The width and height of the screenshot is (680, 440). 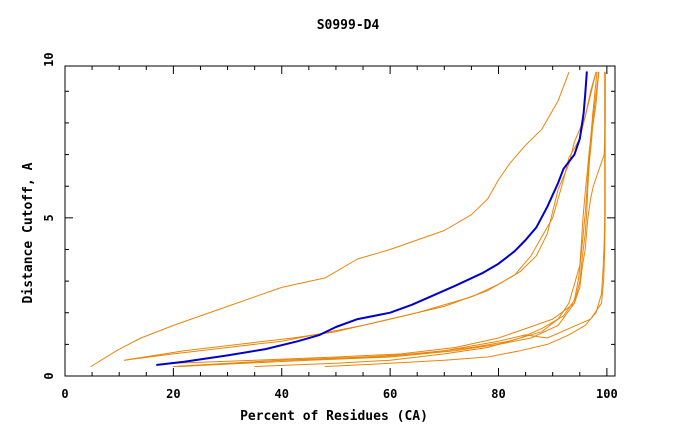 What do you see at coordinates (334, 416) in the screenshot?
I see `x-axis-label: Percent of Residues (CA)` at bounding box center [334, 416].